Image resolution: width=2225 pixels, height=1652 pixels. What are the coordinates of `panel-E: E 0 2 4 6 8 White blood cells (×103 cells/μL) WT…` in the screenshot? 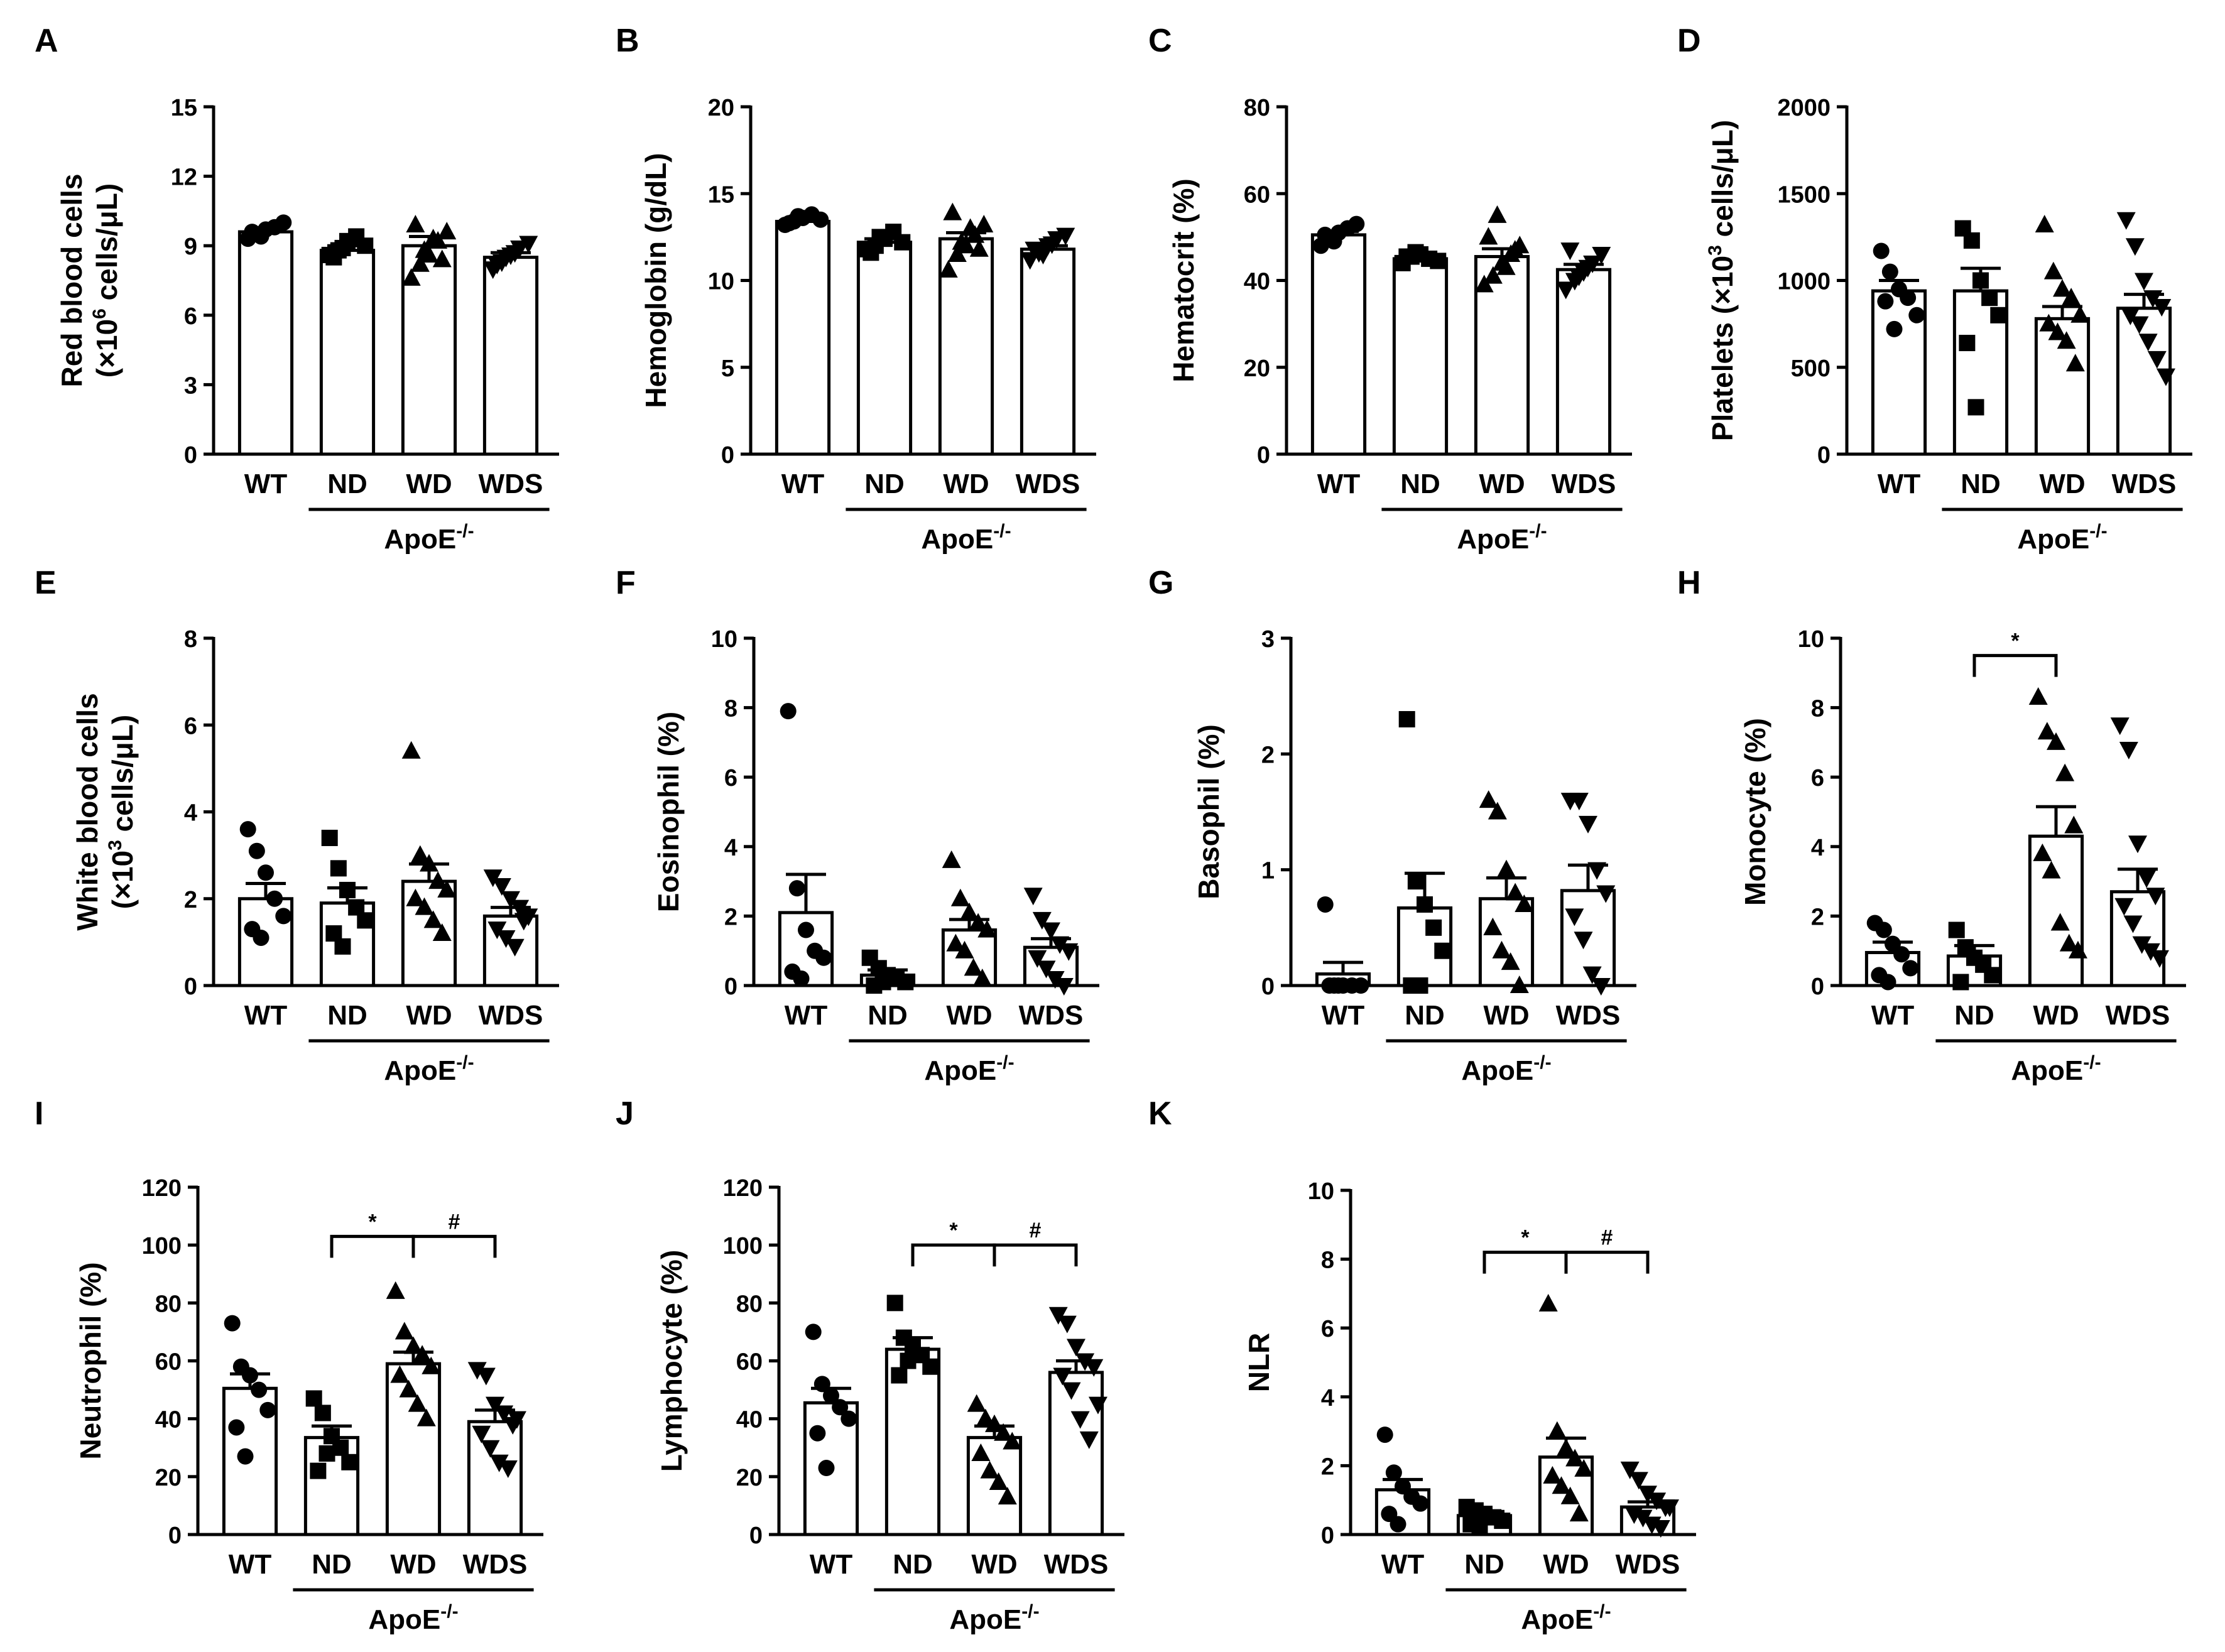 It's located at (297, 825).